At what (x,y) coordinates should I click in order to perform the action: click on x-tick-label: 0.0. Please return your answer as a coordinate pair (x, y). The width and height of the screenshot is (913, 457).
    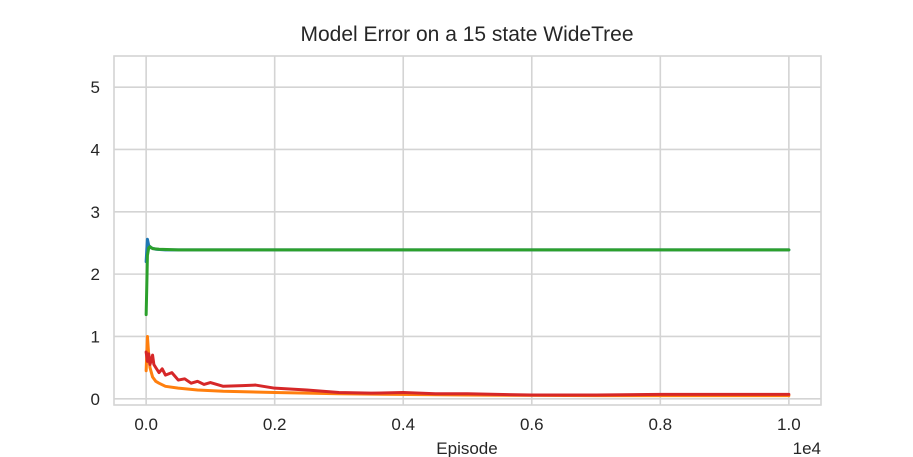
    Looking at the image, I should click on (146, 424).